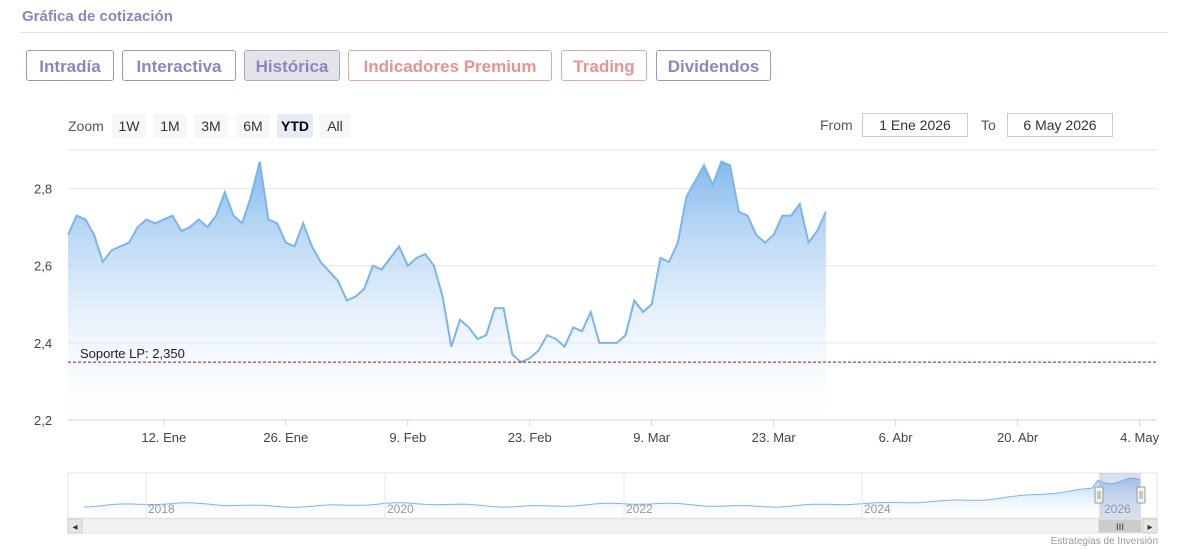  I want to click on y-tick-label: 2,2, so click(43, 420).